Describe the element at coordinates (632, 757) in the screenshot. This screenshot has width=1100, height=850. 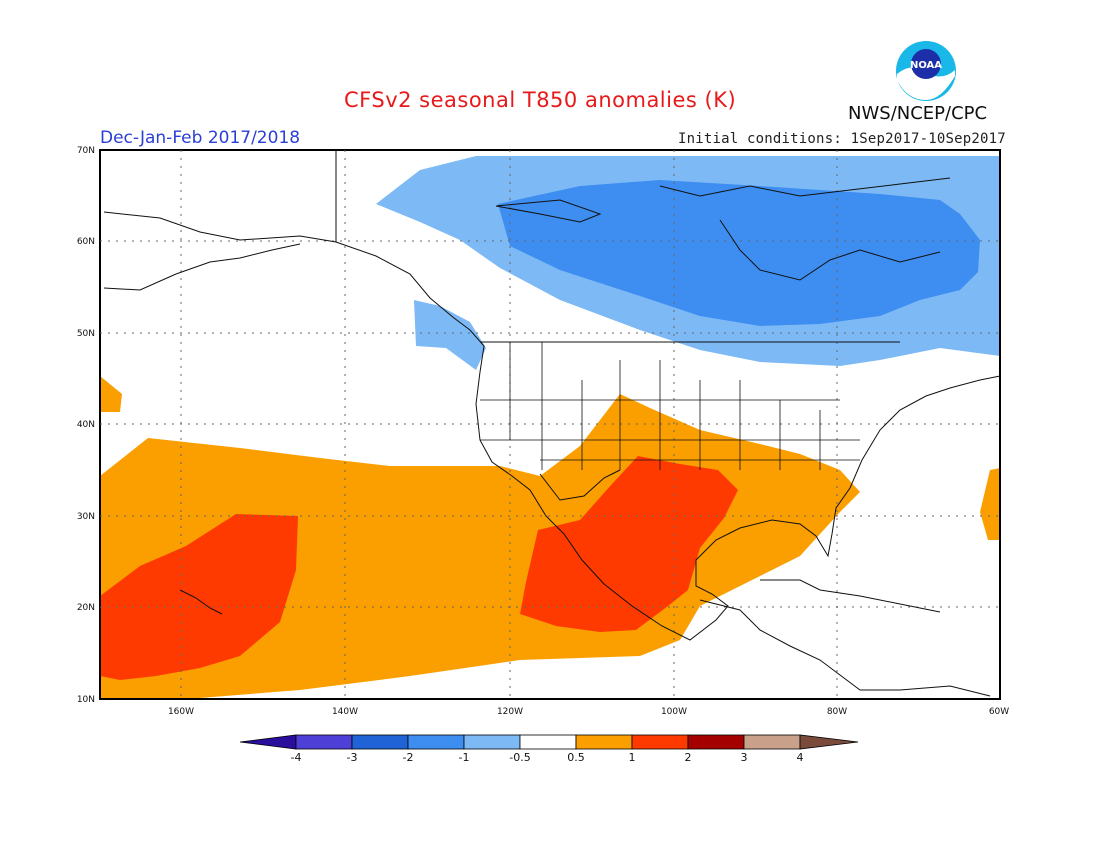
I see `legend-label: 1` at that location.